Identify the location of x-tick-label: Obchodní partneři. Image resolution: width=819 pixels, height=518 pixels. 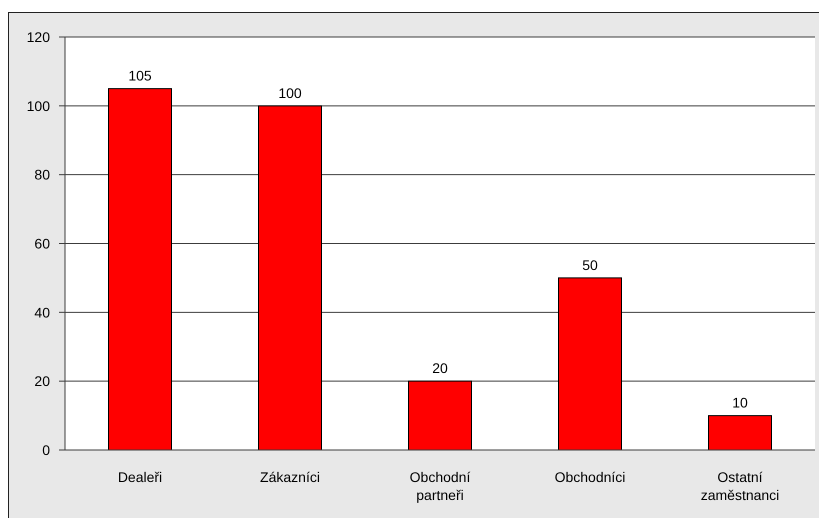
(440, 486).